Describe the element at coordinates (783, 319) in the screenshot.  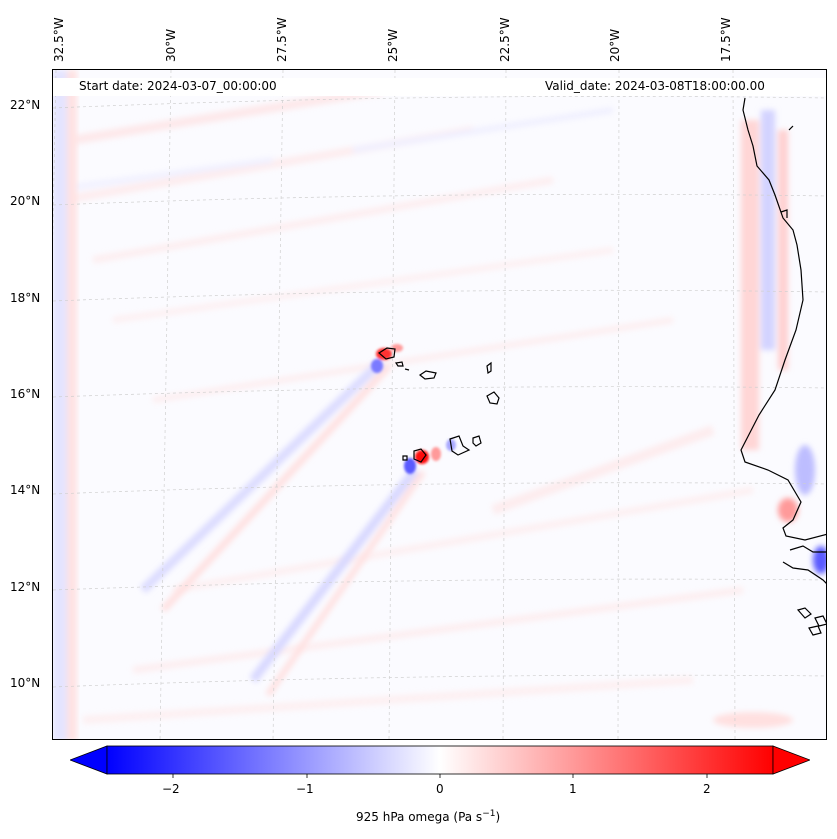
I see `coast-mauritania-senegal` at that location.